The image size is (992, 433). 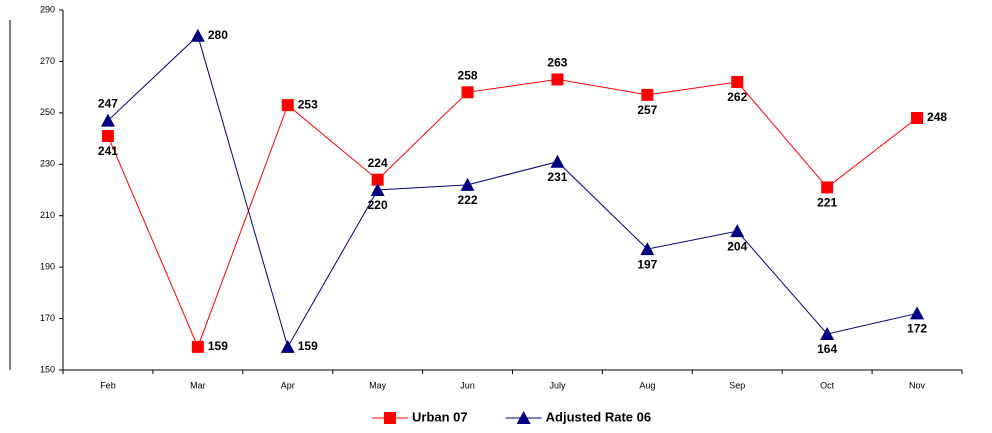 What do you see at coordinates (827, 203) in the screenshot?
I see `value-label: 221` at bounding box center [827, 203].